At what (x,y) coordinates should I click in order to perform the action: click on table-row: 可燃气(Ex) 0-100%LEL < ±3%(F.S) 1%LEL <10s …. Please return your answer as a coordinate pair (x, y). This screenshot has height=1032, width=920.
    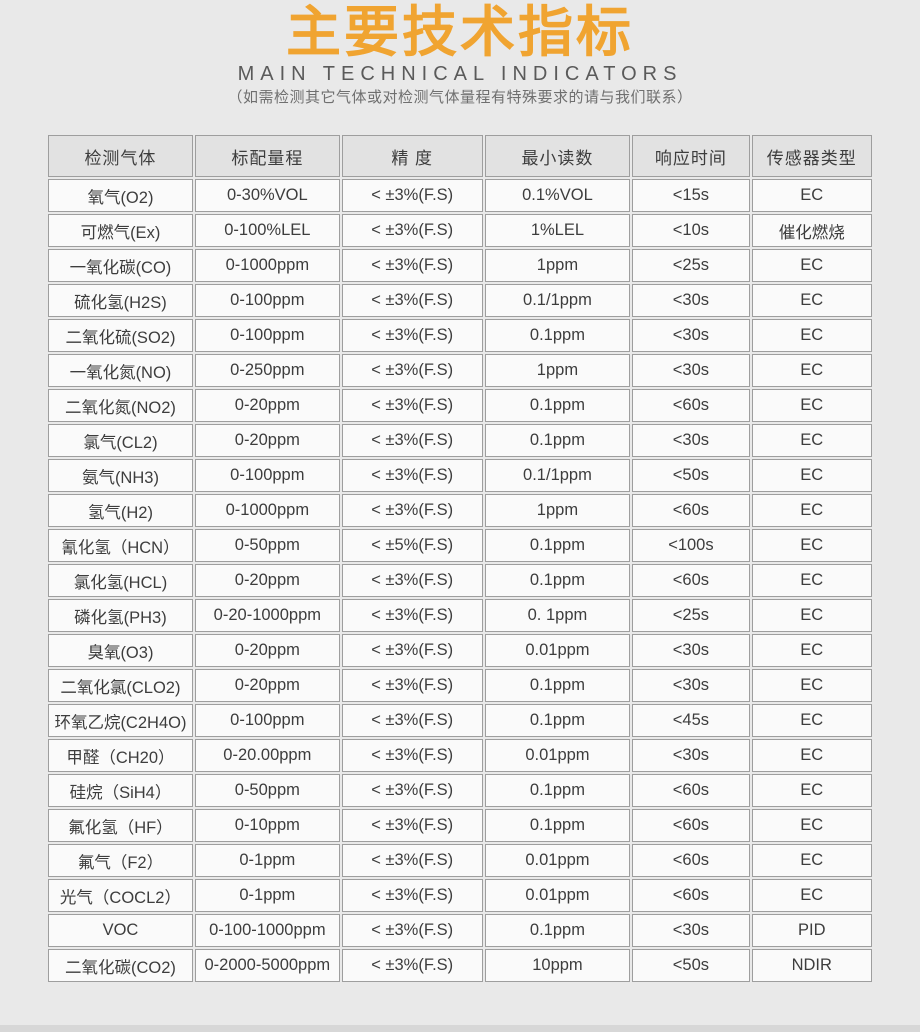
    Looking at the image, I should click on (460, 230).